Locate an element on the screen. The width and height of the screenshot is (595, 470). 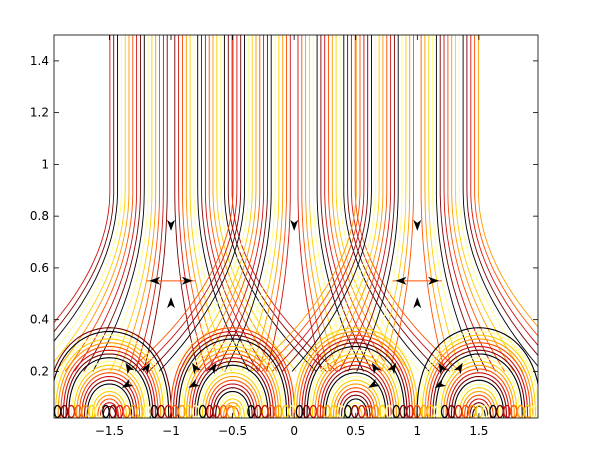
x-tick-label: −1 is located at coordinates (171, 431).